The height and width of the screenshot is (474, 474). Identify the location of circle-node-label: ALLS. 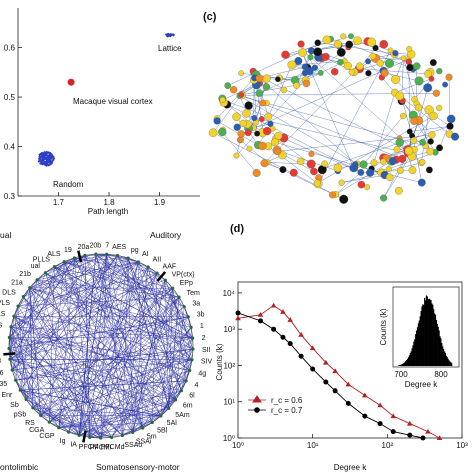
(0, 337).